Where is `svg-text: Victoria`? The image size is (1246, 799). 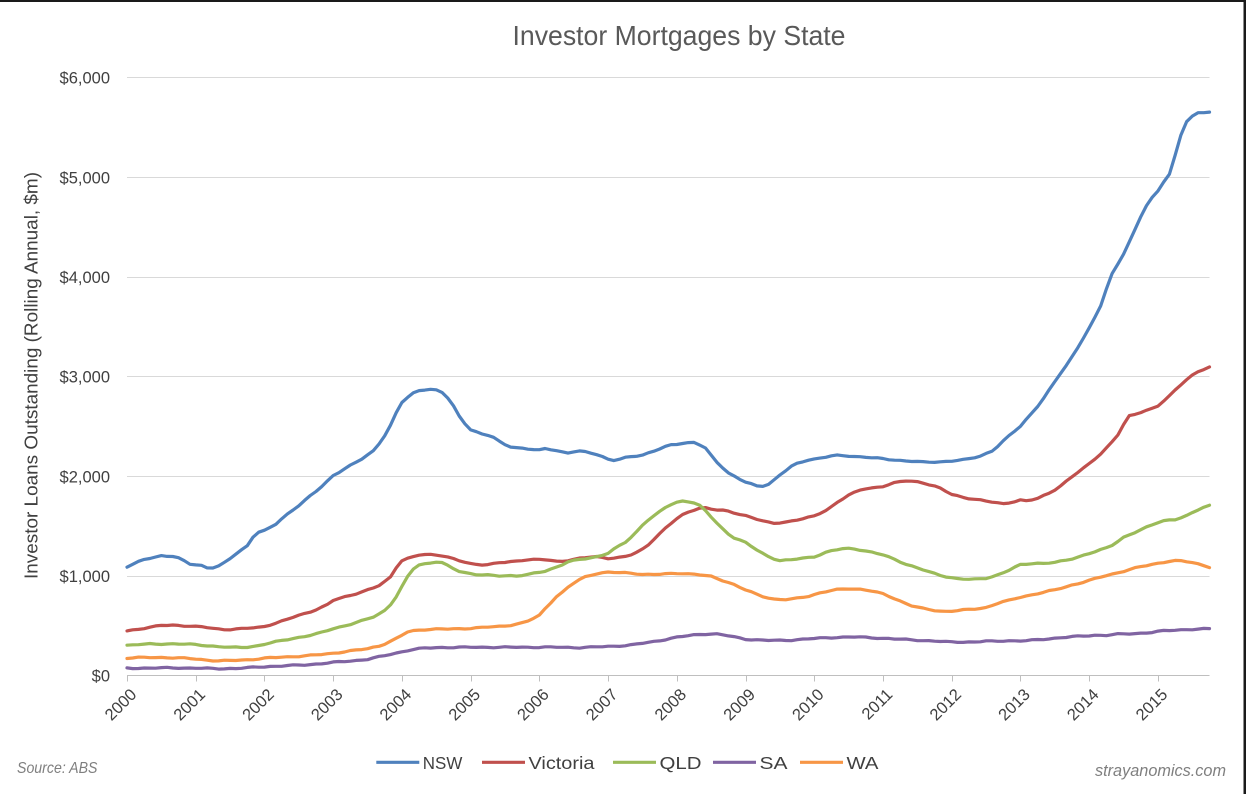 svg-text: Victoria is located at coordinates (562, 763).